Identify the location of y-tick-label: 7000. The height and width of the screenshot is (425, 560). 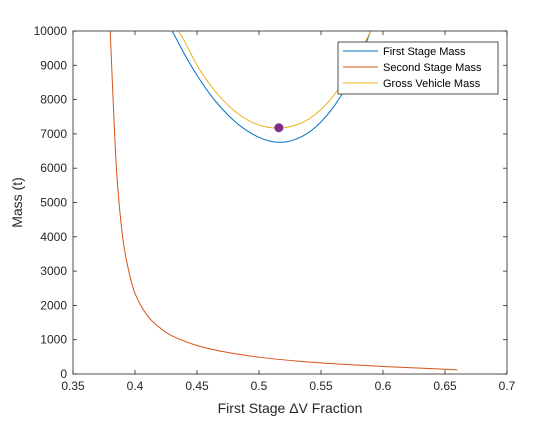
(53, 134).